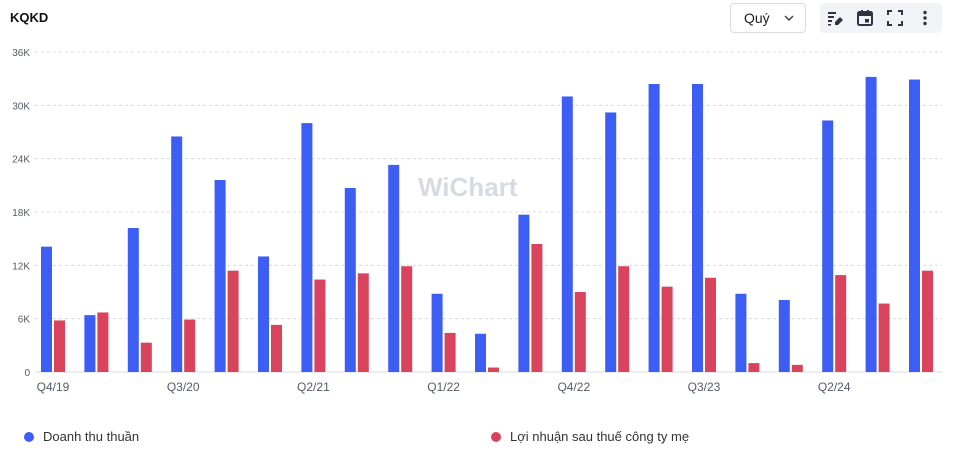 Image resolution: width=955 pixels, height=451 pixels. I want to click on legend-item-revenue: Doanh thu thuần, so click(81, 436).